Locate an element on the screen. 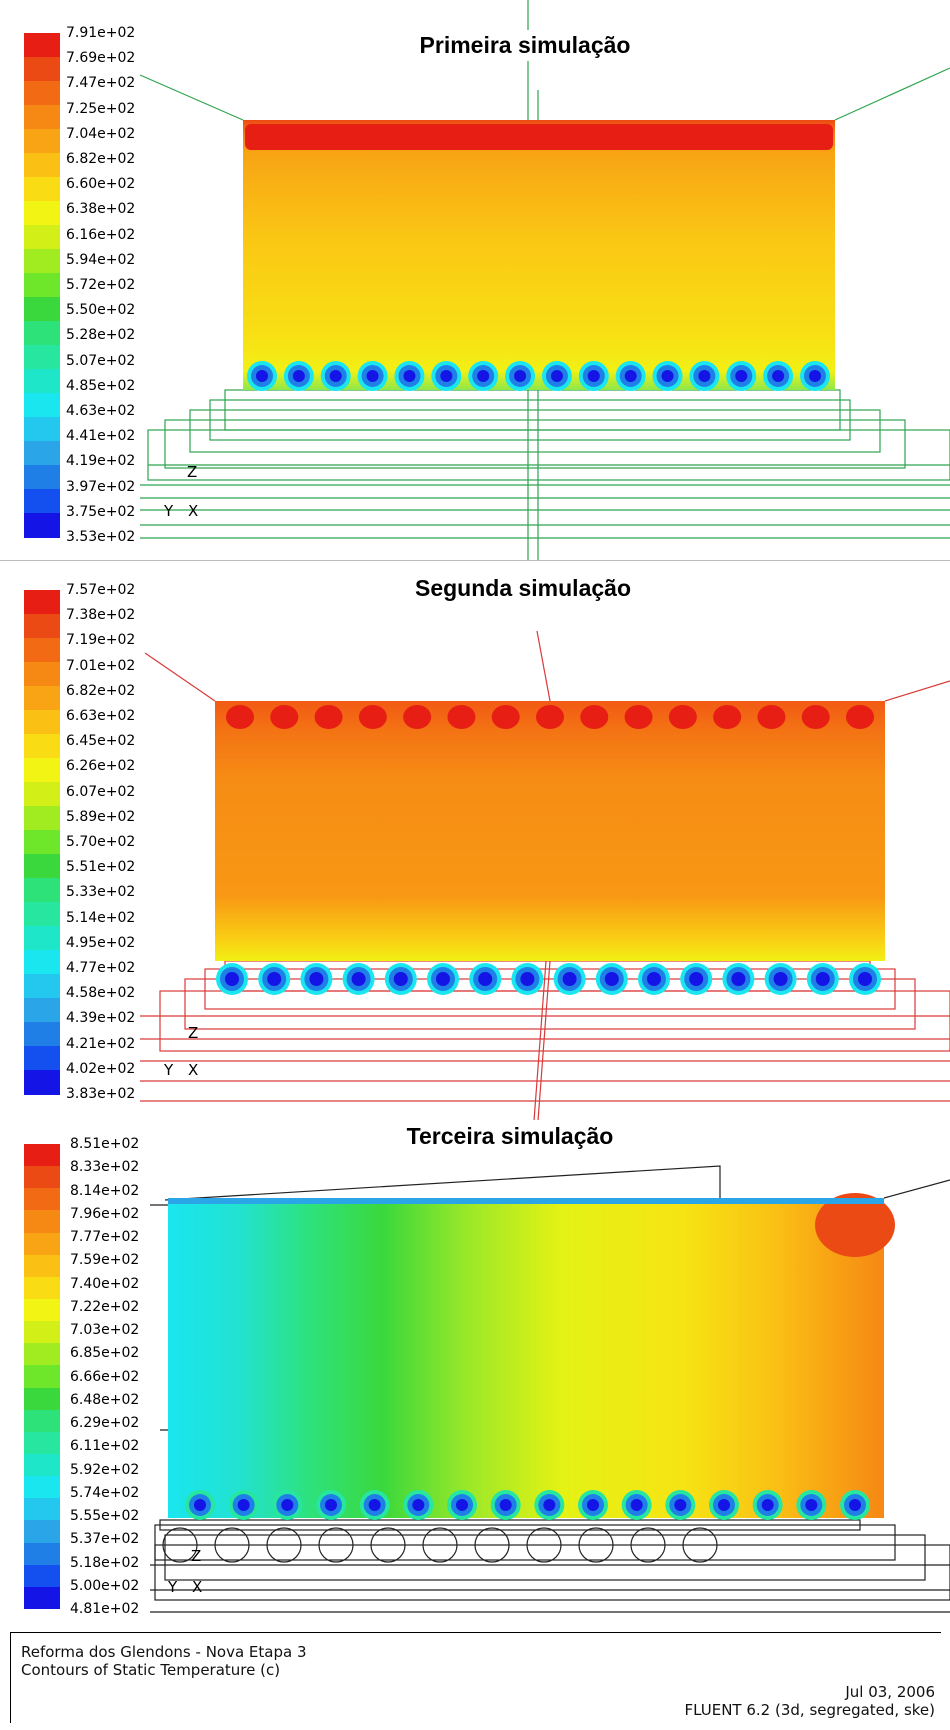  color-scale-tick: 7.57e+02 is located at coordinates (101, 590).